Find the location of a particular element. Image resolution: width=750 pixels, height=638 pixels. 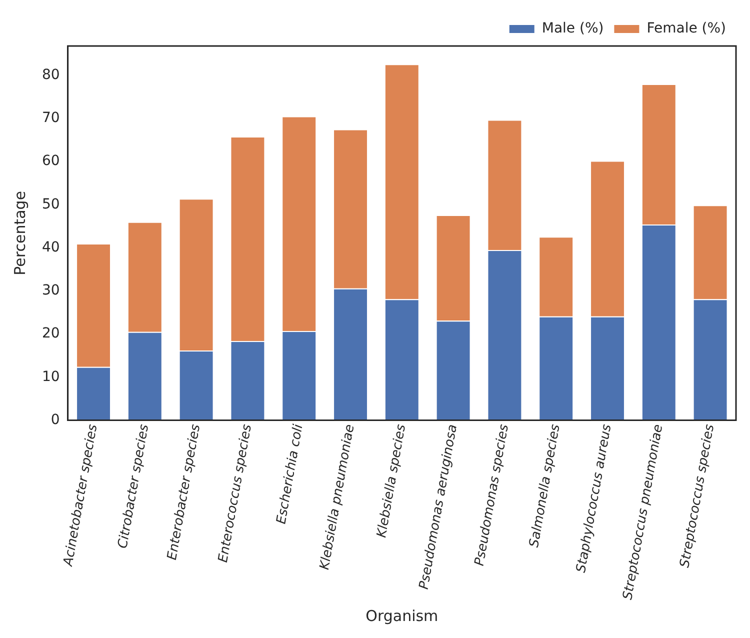

y-tick-label: 60 is located at coordinates (51, 161).